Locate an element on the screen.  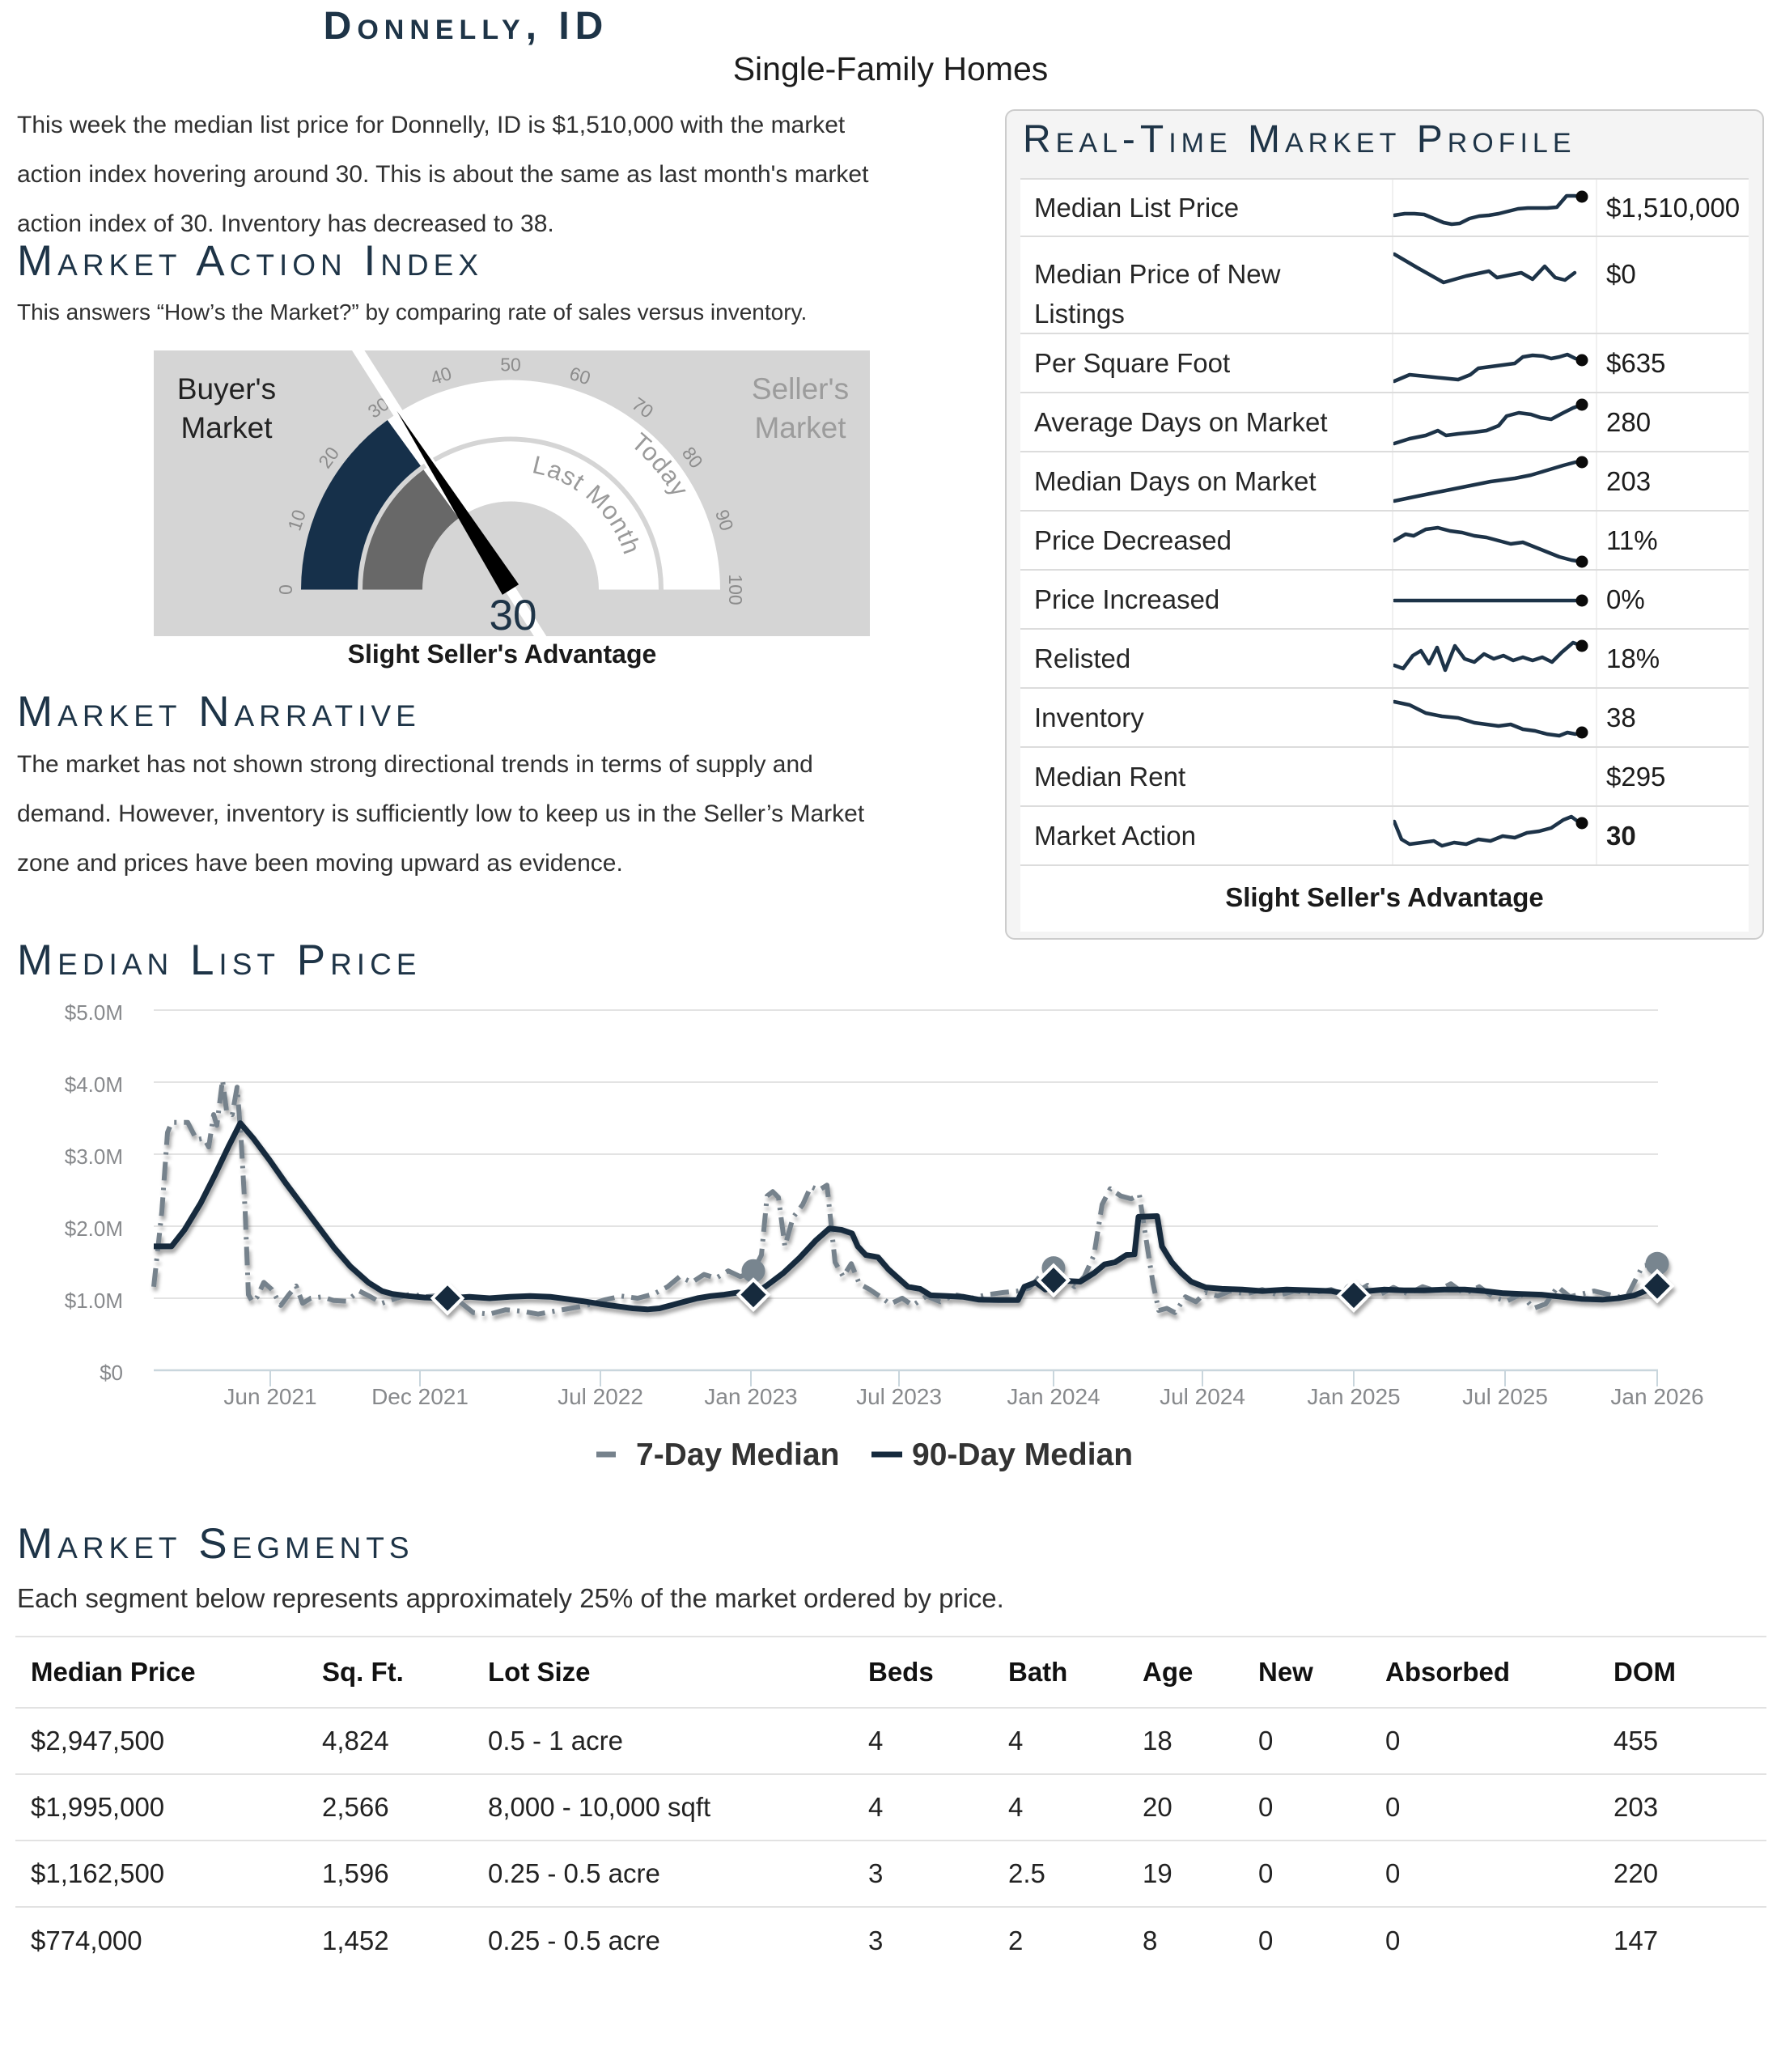
svg-text: 100 is located at coordinates (735, 589).